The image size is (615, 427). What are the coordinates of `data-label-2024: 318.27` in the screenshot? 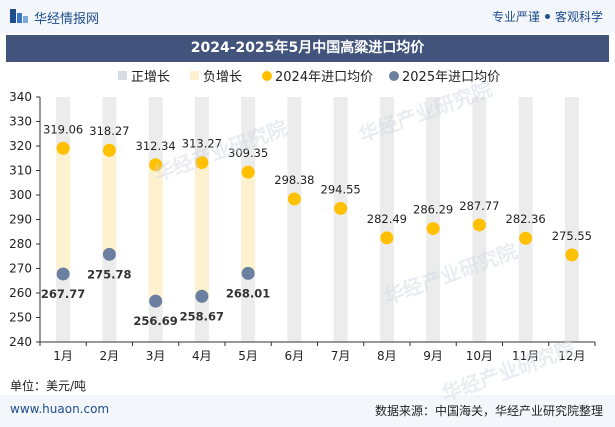 It's located at (109, 131).